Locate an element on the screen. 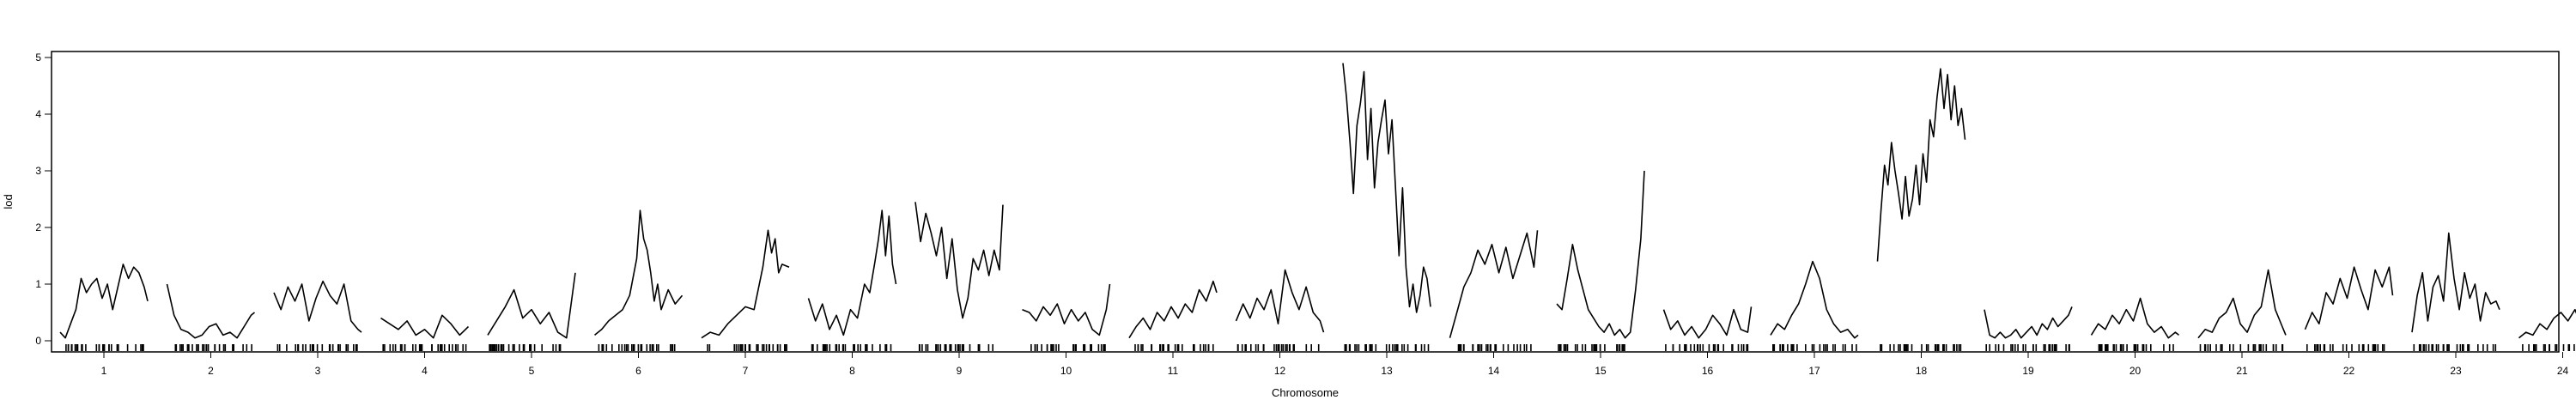  y-tick-label: 4 is located at coordinates (38, 114).